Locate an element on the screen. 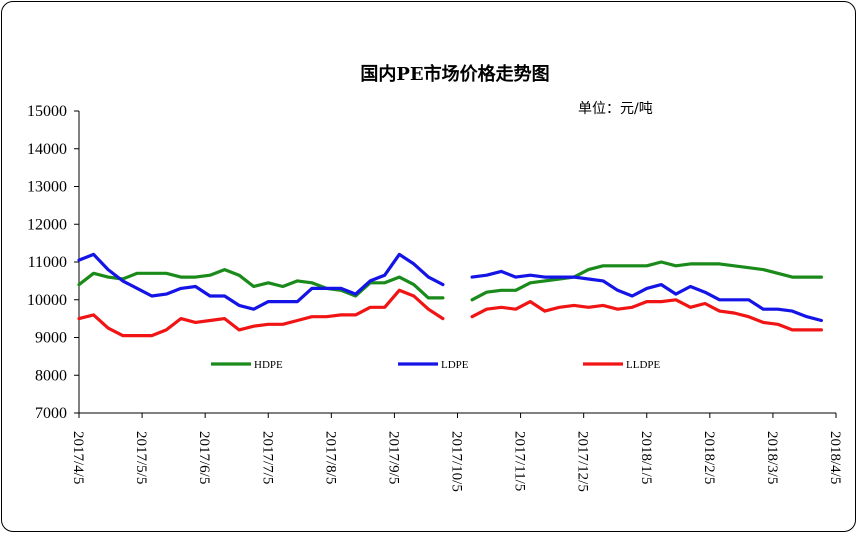  x-tick-label: 2018/4/5 is located at coordinates (835, 457).